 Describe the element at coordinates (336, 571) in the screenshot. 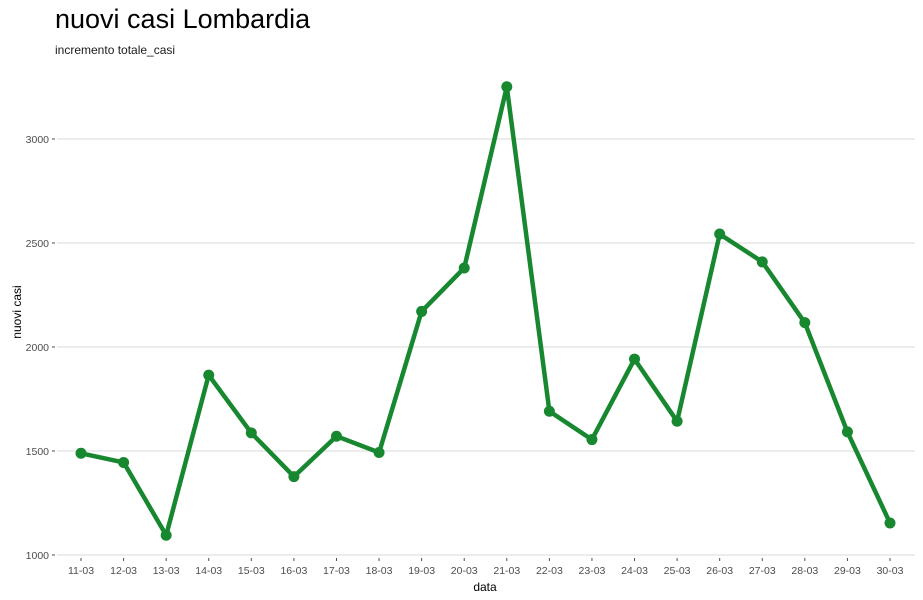

I see `x-tick-label: 17-03` at that location.